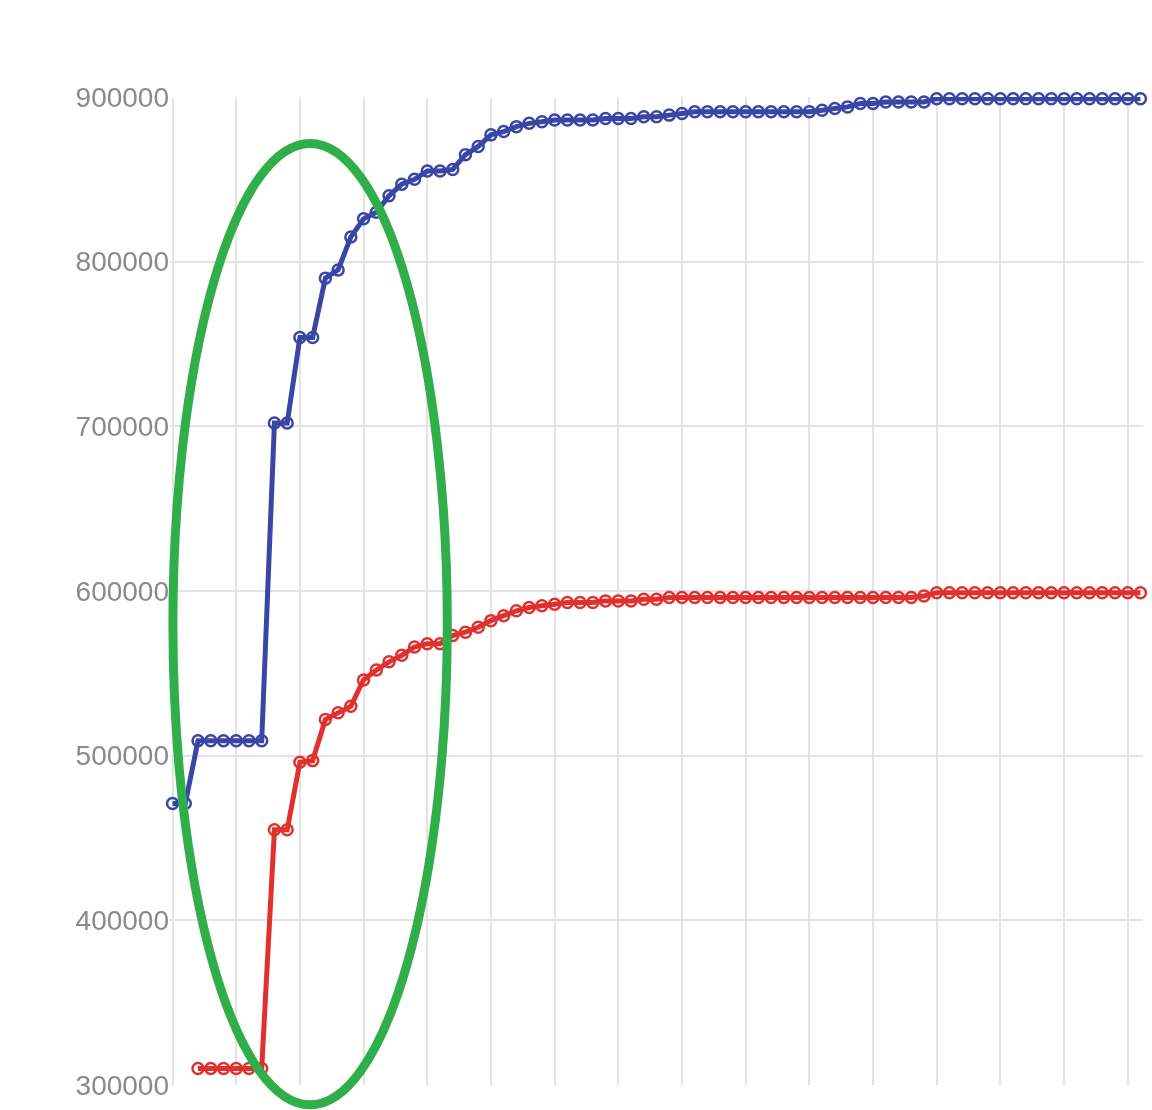 Image resolution: width=1152 pixels, height=1110 pixels. What do you see at coordinates (122, 921) in the screenshot?
I see `y-tick-label: 400000` at bounding box center [122, 921].